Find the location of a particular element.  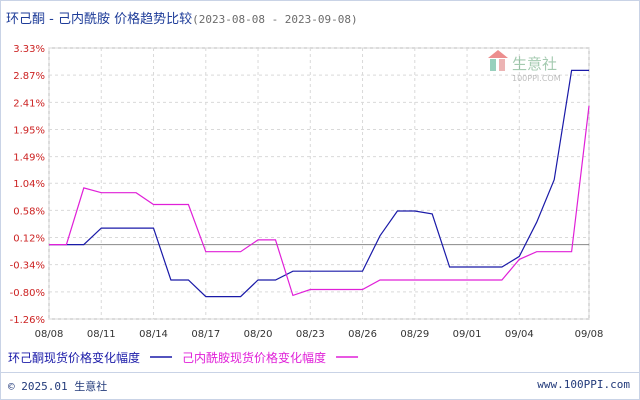

x-tick-label: 08/26 is located at coordinates (362, 334).